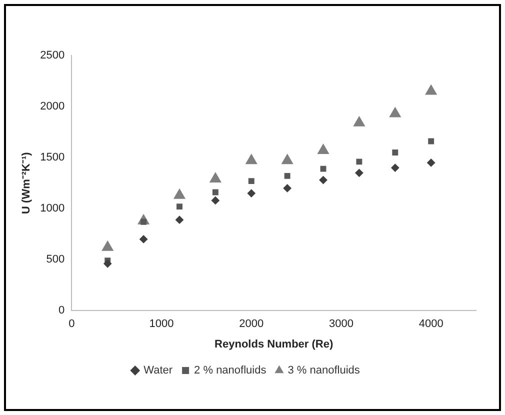 This screenshot has height=415, width=505. What do you see at coordinates (341, 324) in the screenshot?
I see `x-tick-label: 3000` at bounding box center [341, 324].